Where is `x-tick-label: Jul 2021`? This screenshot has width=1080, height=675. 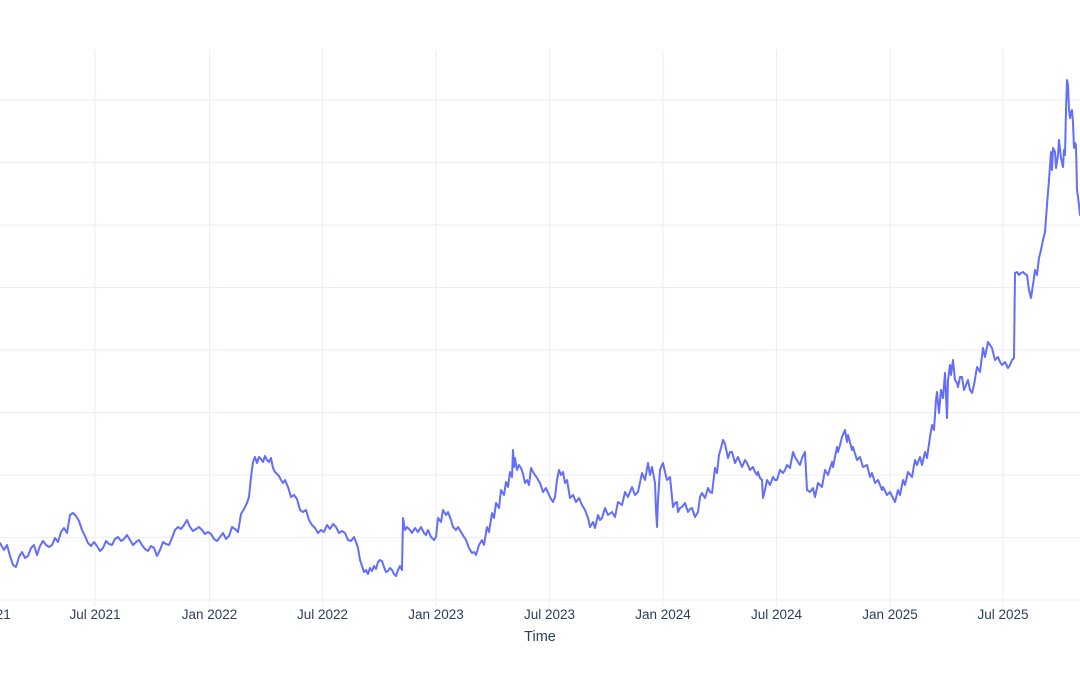 x-tick-label: Jul 2021 is located at coordinates (95, 614).